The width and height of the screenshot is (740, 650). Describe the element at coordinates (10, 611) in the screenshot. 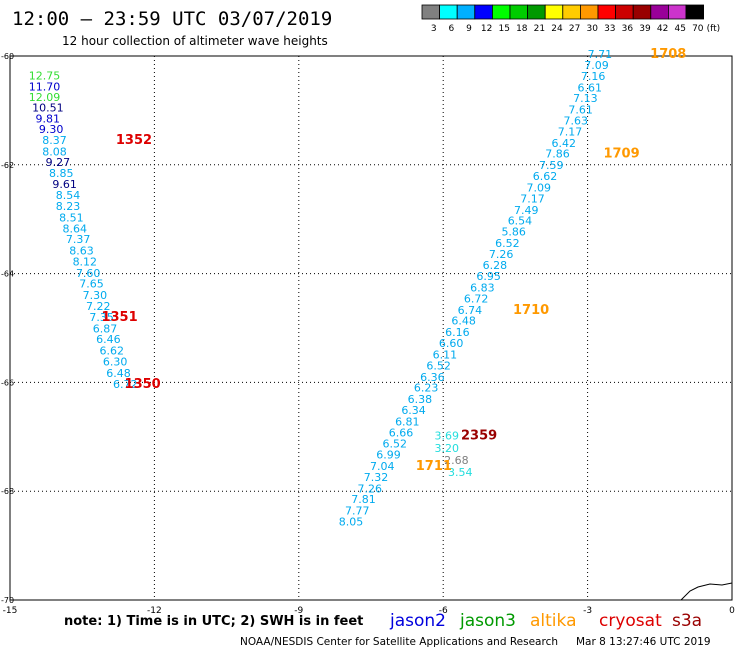

I see `x-tick-label: -15` at that location.